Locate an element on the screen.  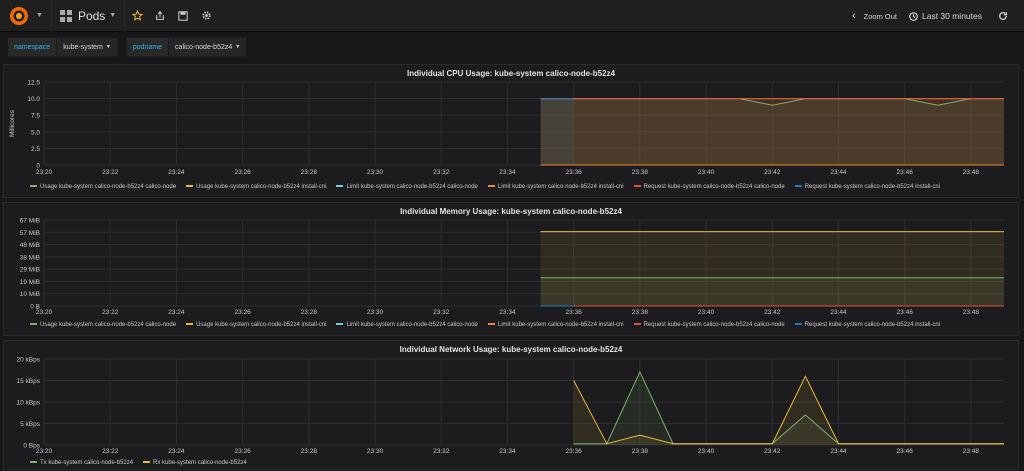
caret-down-icon: ▼ is located at coordinates (238, 47).